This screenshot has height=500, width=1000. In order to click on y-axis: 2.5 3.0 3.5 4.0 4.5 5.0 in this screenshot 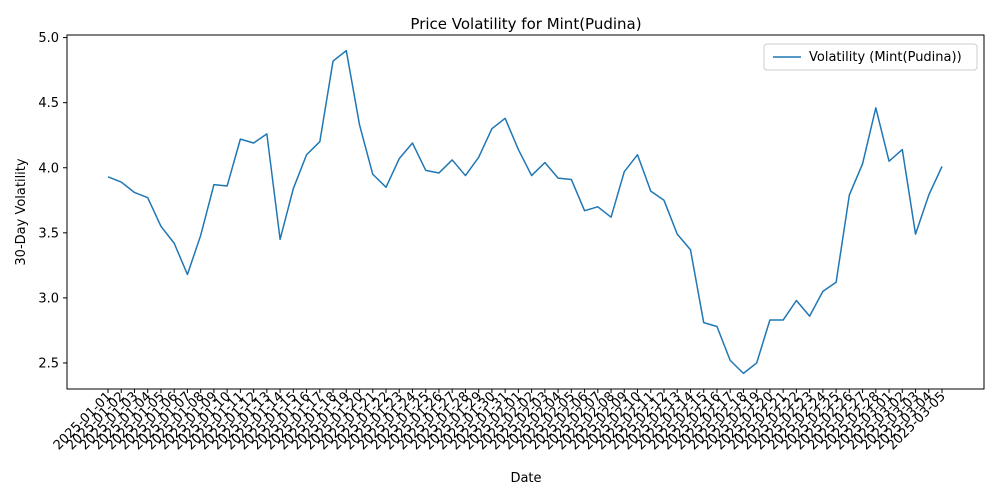, I will do `click(52, 201)`.